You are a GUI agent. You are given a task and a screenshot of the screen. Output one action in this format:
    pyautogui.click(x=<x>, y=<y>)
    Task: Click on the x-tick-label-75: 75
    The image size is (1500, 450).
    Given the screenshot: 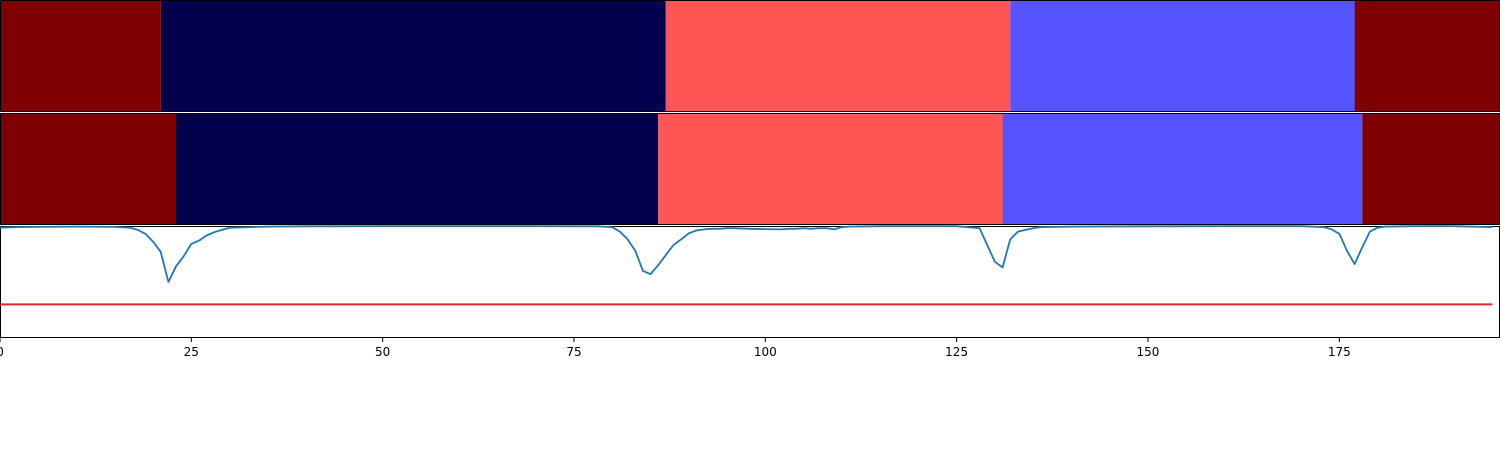 What is the action you would take?
    pyautogui.click(x=573, y=352)
    